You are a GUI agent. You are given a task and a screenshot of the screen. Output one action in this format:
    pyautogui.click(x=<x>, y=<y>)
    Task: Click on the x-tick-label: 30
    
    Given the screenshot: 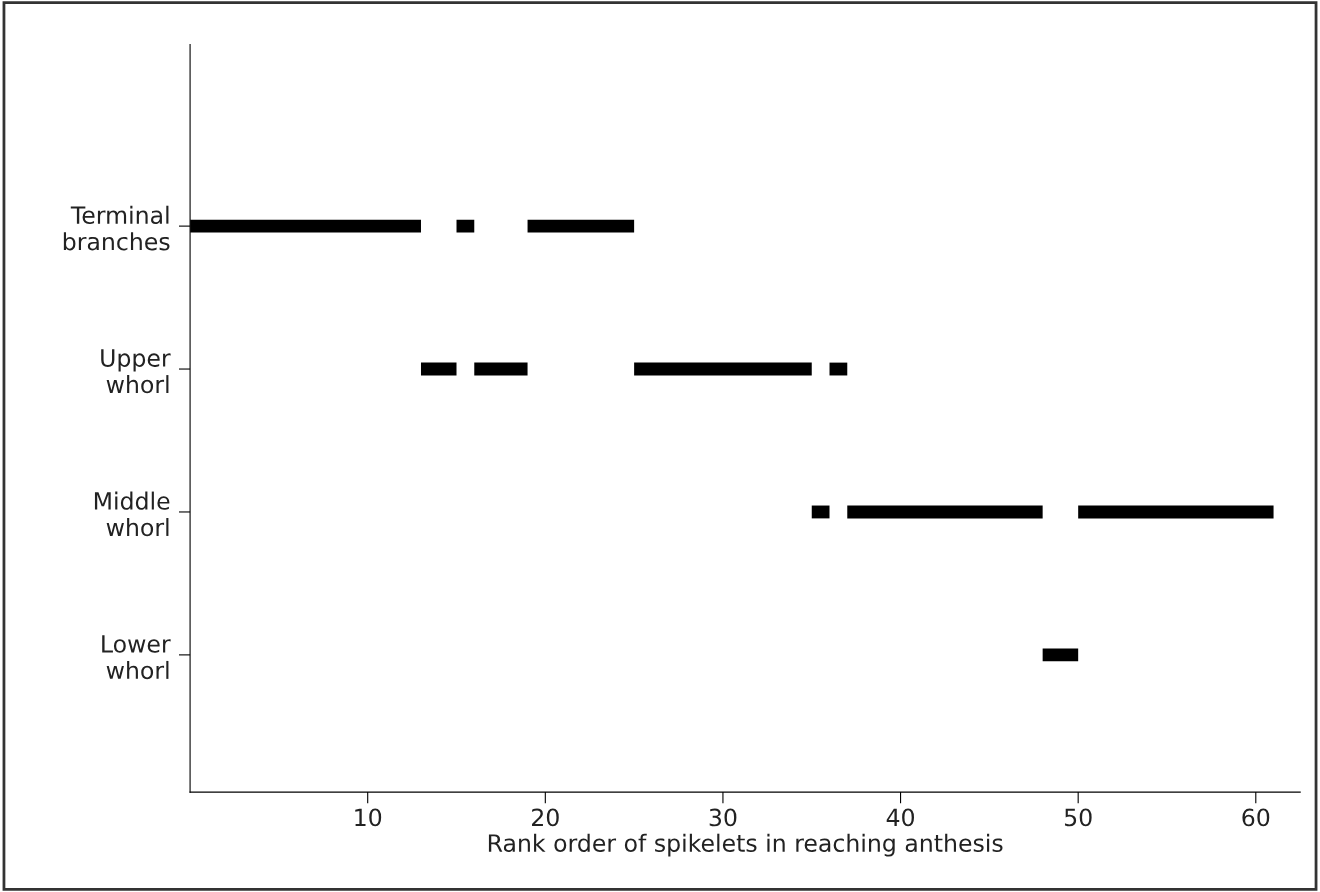 What is the action you would take?
    pyautogui.click(x=723, y=817)
    